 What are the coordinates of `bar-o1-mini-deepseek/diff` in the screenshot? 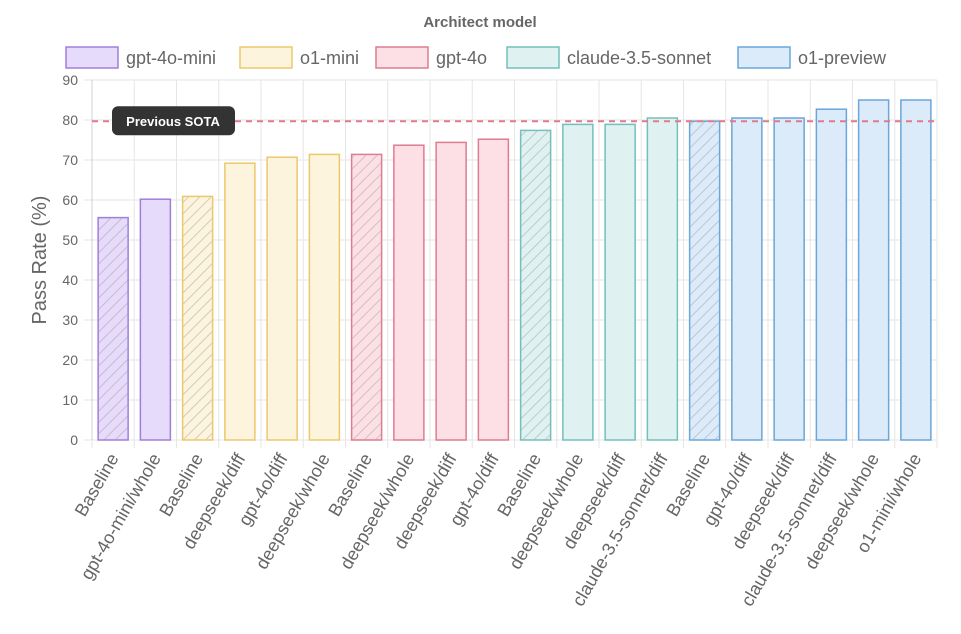 It's located at (240, 301).